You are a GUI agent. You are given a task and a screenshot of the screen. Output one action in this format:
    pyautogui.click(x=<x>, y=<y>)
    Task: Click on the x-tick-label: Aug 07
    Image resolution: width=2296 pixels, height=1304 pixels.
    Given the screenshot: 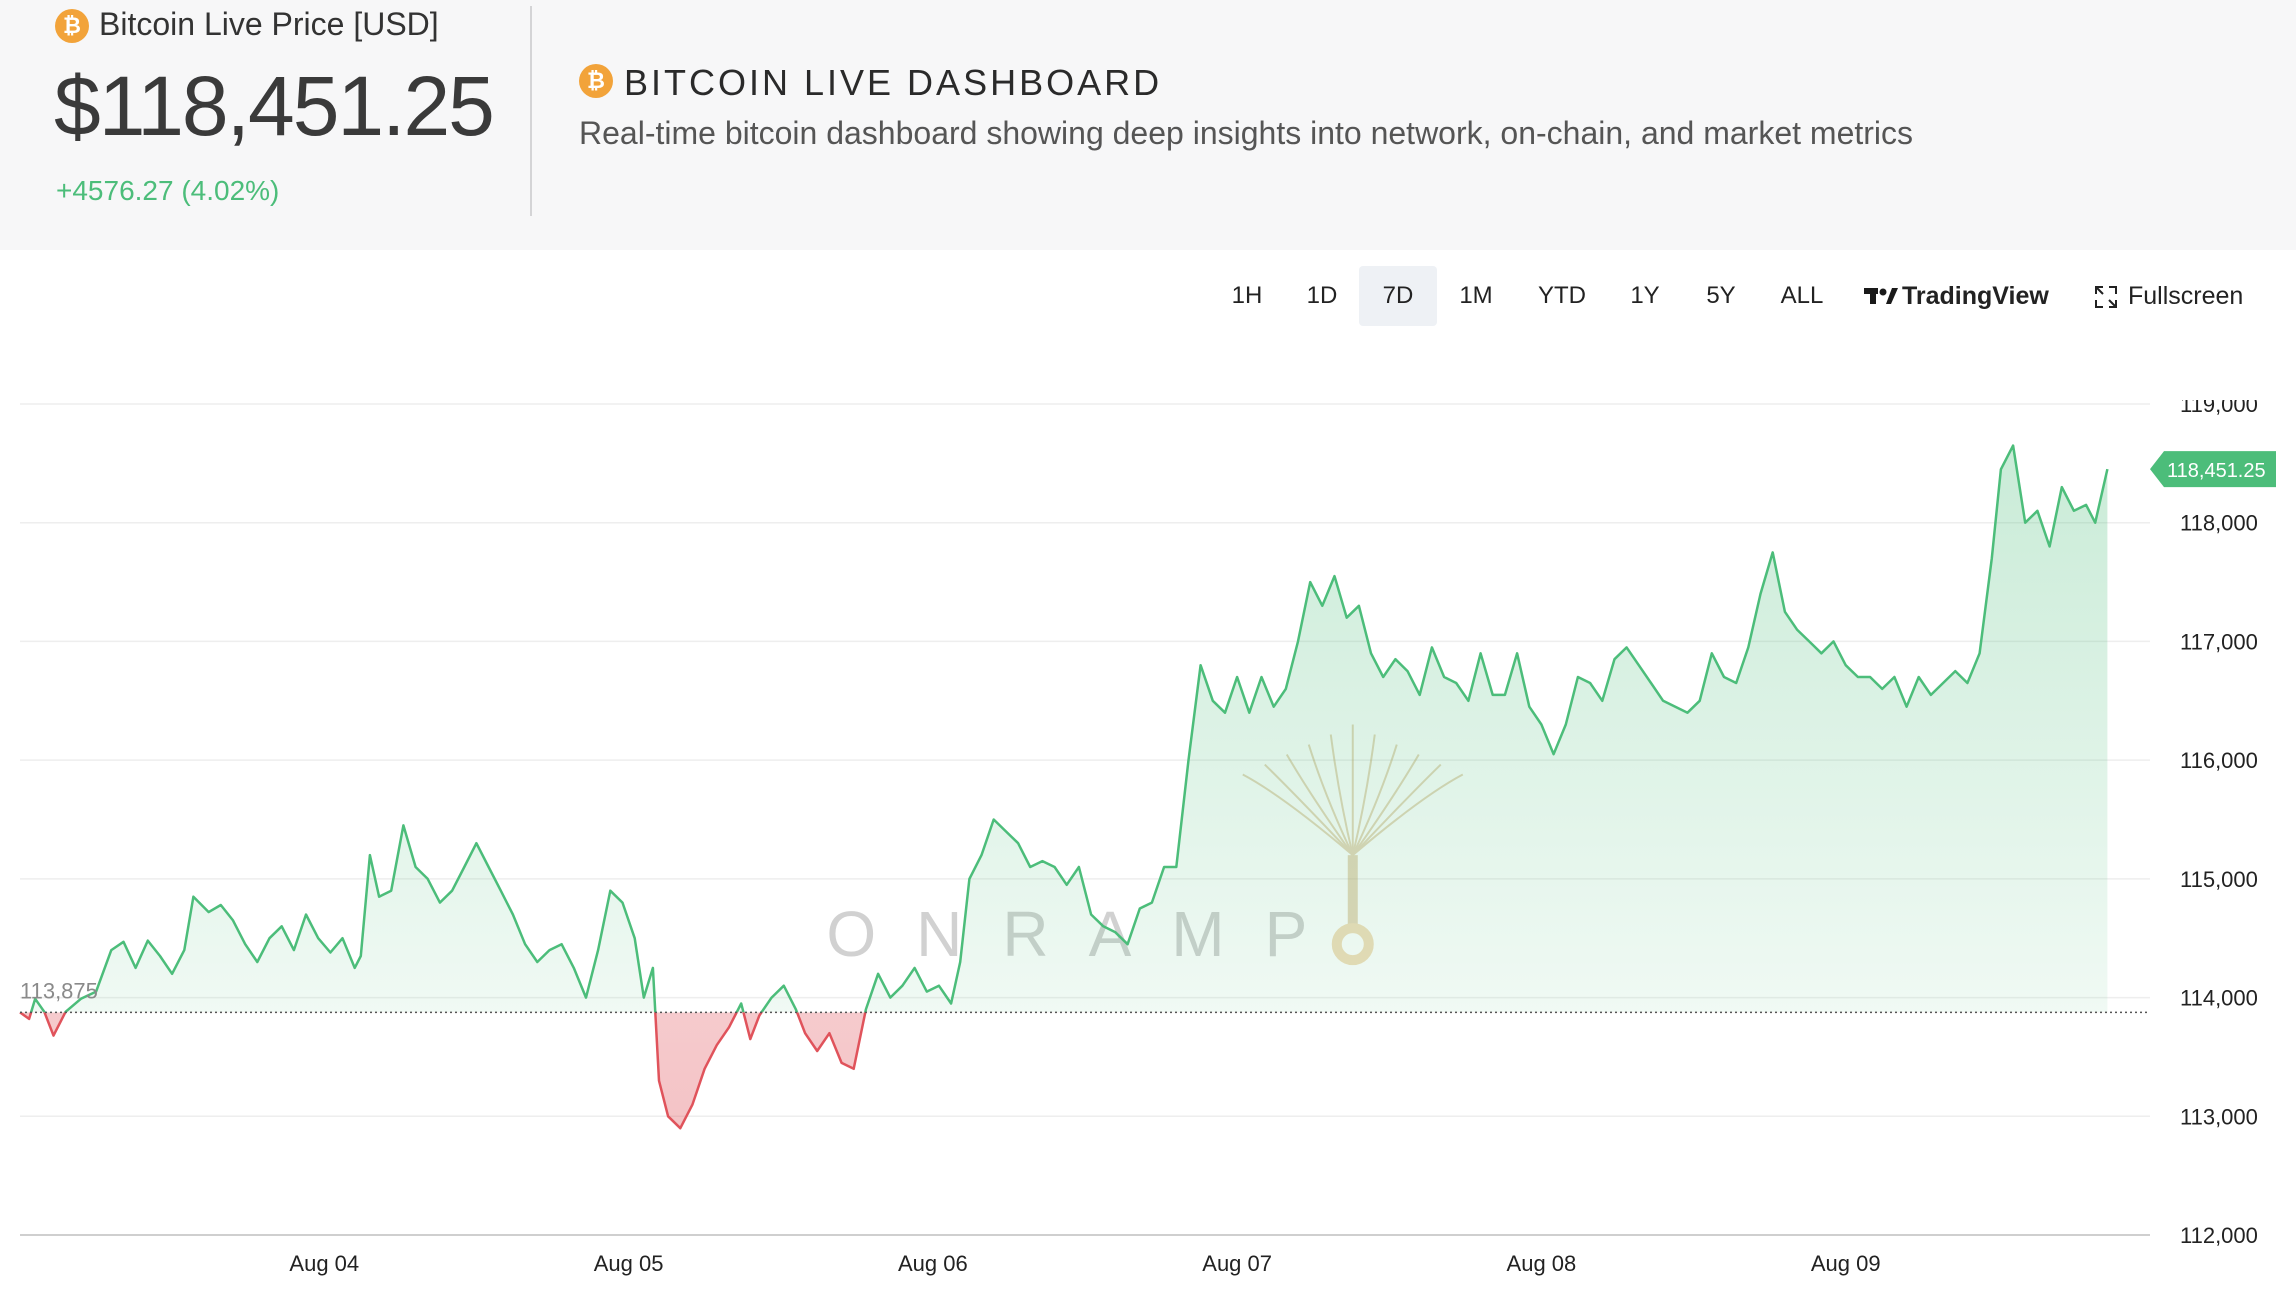 What is the action you would take?
    pyautogui.click(x=1237, y=1263)
    